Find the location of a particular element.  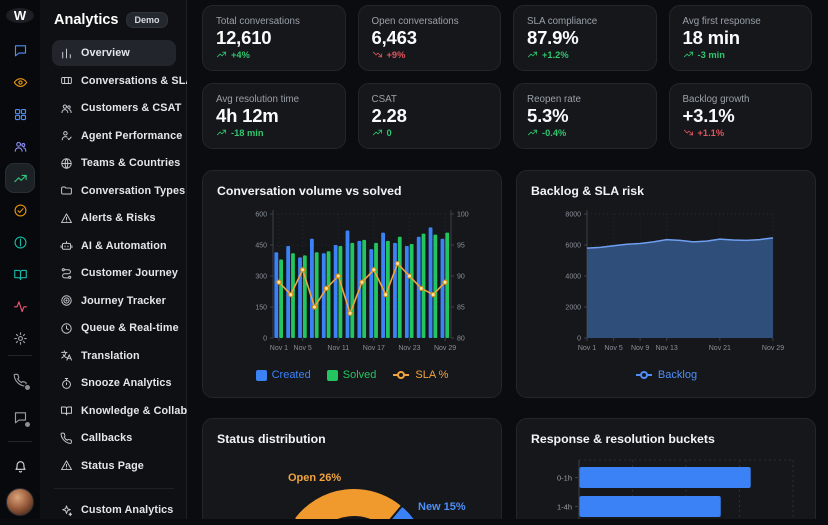

kpi-title: SLA compliance is located at coordinates (562, 21).